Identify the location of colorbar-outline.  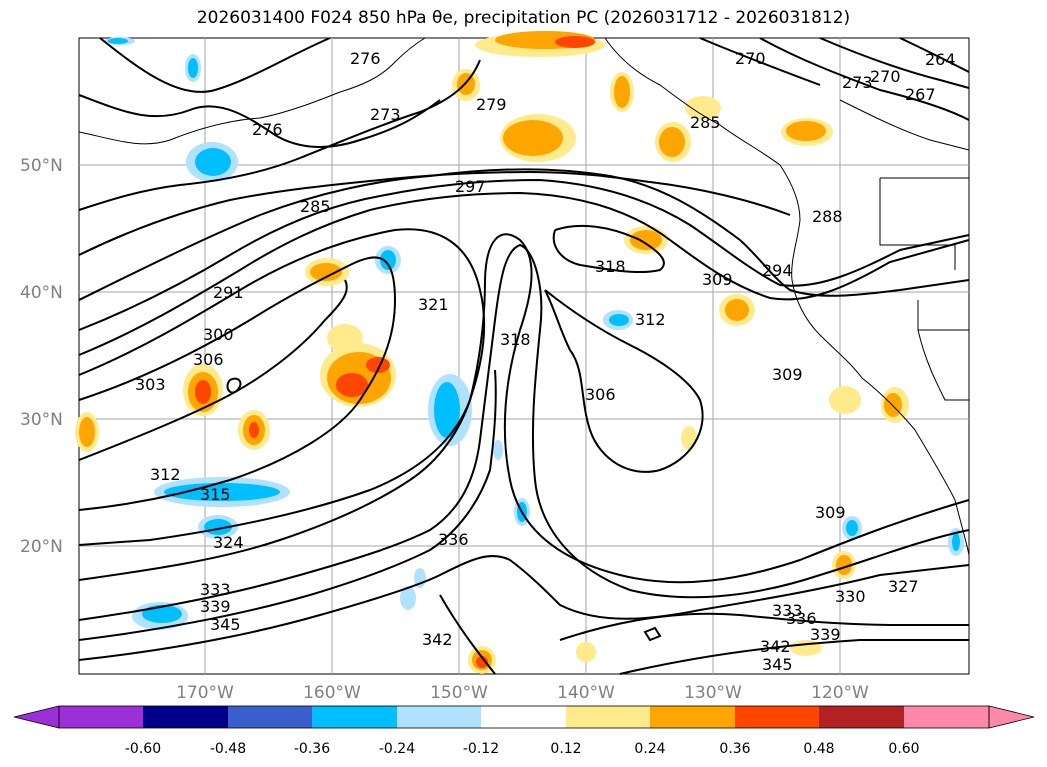
(524, 717).